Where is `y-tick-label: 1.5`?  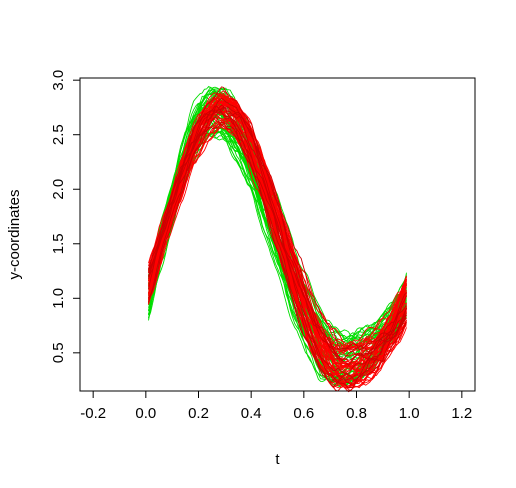 y-tick-label: 1.5 is located at coordinates (58, 243).